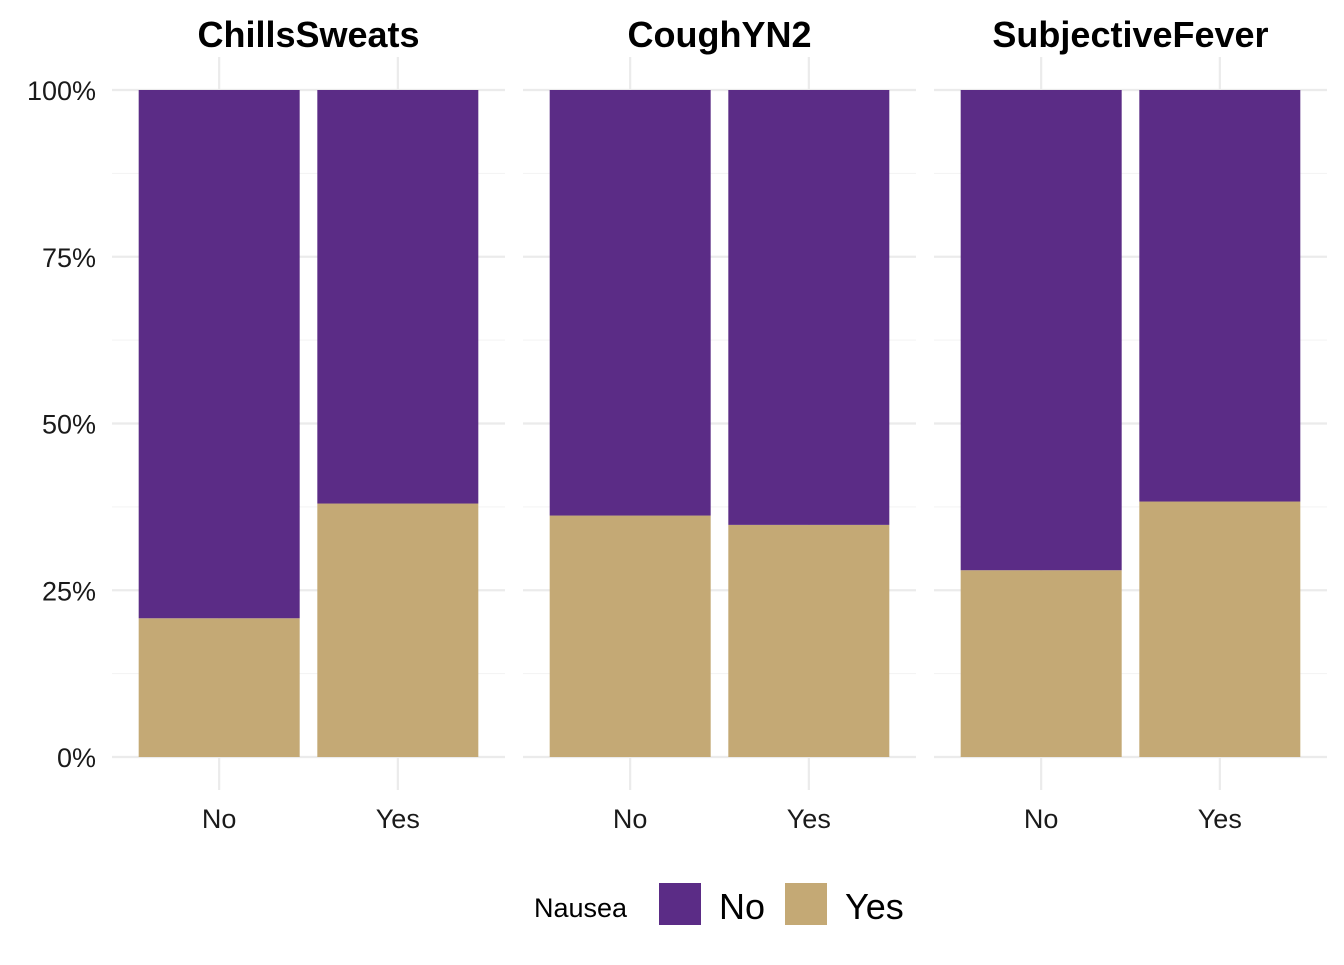  Describe the element at coordinates (1041, 330) in the screenshot. I see `bar-SubjectiveFever-No-nausea-No` at that location.